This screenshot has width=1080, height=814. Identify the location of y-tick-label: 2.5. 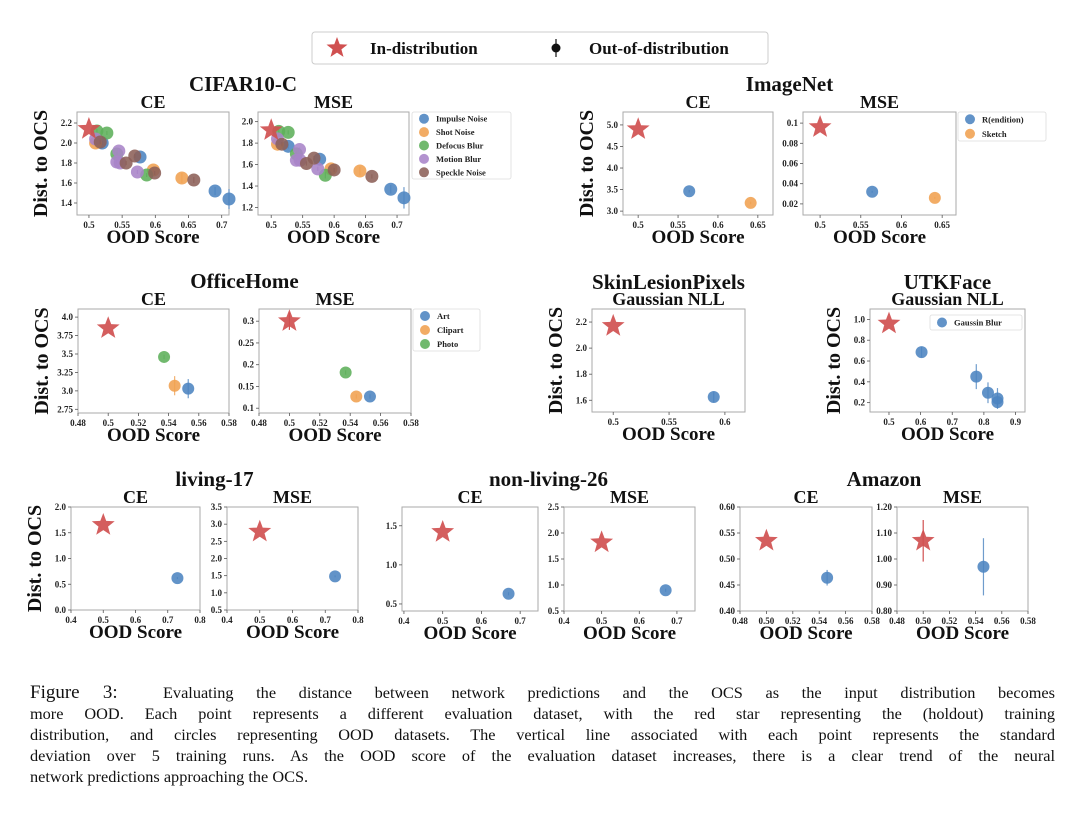
(217, 541).